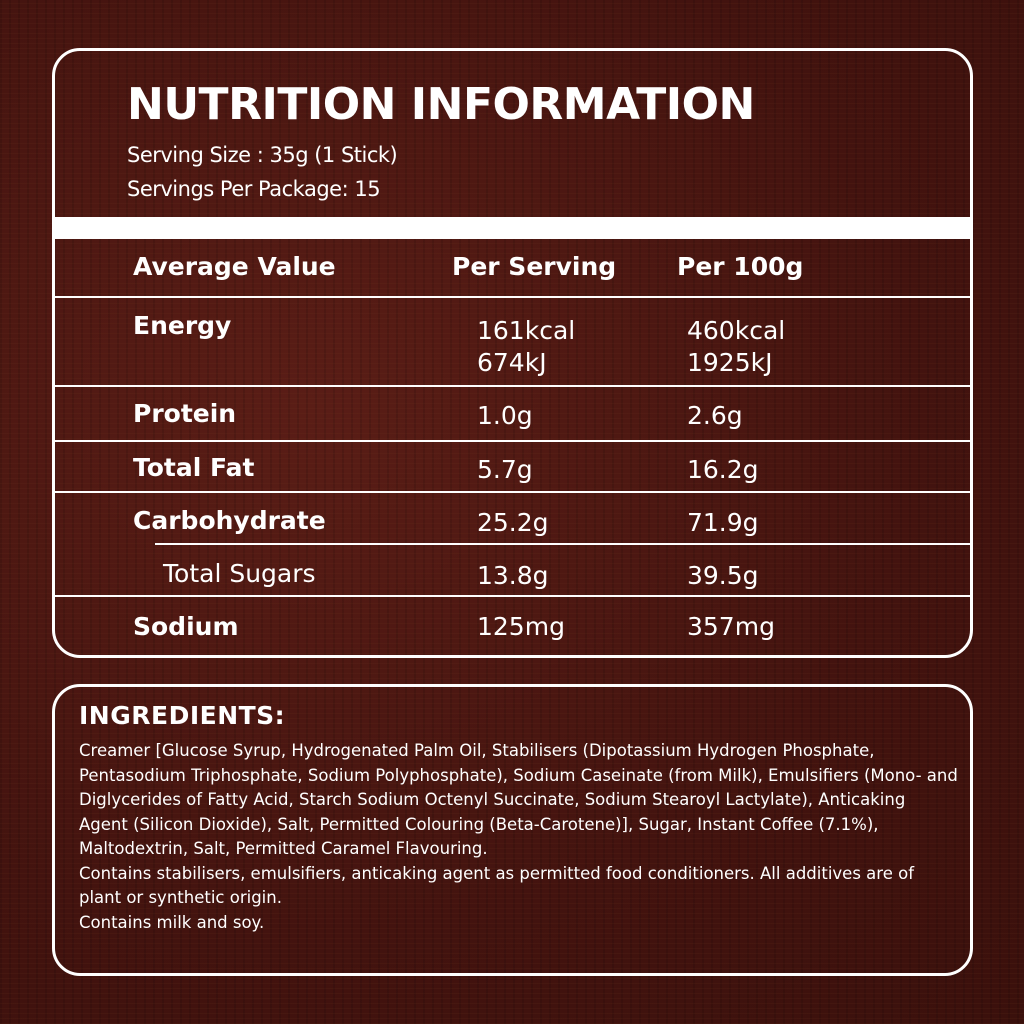 The width and height of the screenshot is (1024, 1024). I want to click on header-divider-band, so click(512, 228).